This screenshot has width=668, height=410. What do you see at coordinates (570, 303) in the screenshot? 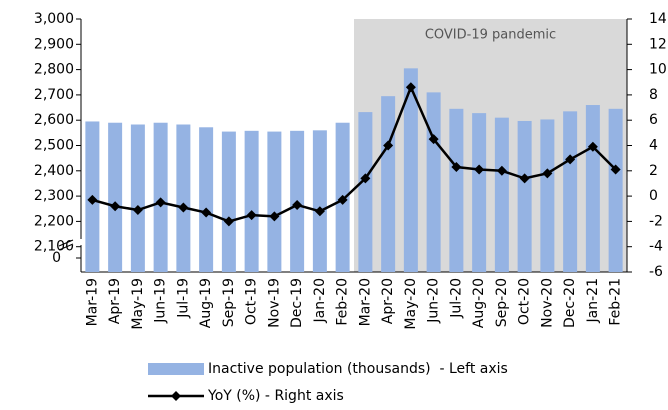
I see `x-tick-label: Dec-20` at bounding box center [570, 303].